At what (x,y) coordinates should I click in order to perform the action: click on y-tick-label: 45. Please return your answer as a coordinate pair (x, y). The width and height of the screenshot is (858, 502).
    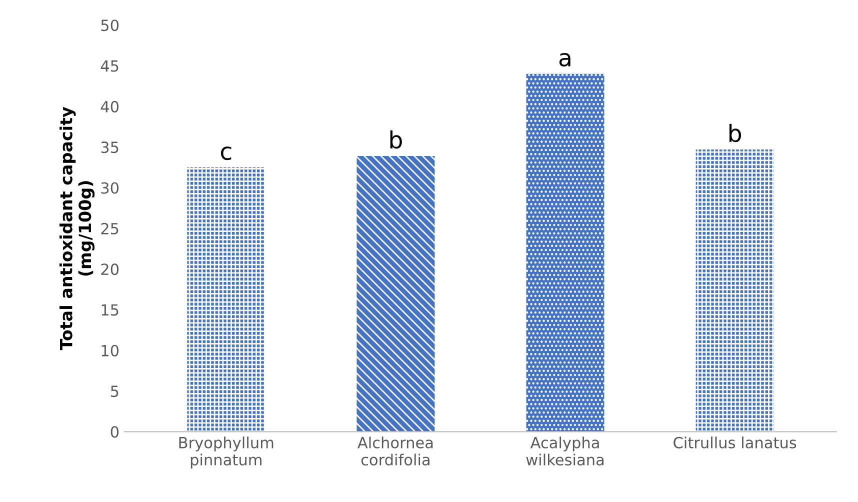
    Looking at the image, I should click on (109, 66).